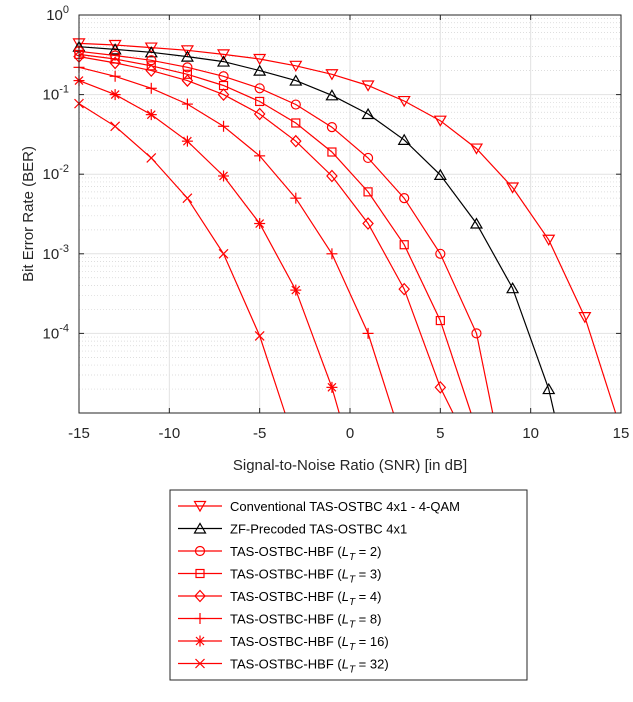  What do you see at coordinates (440, 433) in the screenshot?
I see `x-tick-label: 5` at bounding box center [440, 433].